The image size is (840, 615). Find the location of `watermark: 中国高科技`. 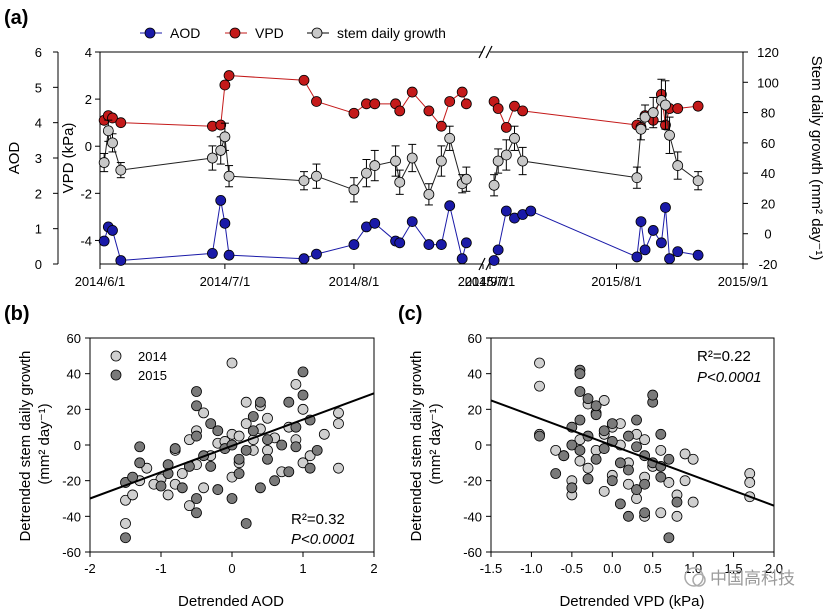

watermark: 中国高科技 is located at coordinates (739, 578).